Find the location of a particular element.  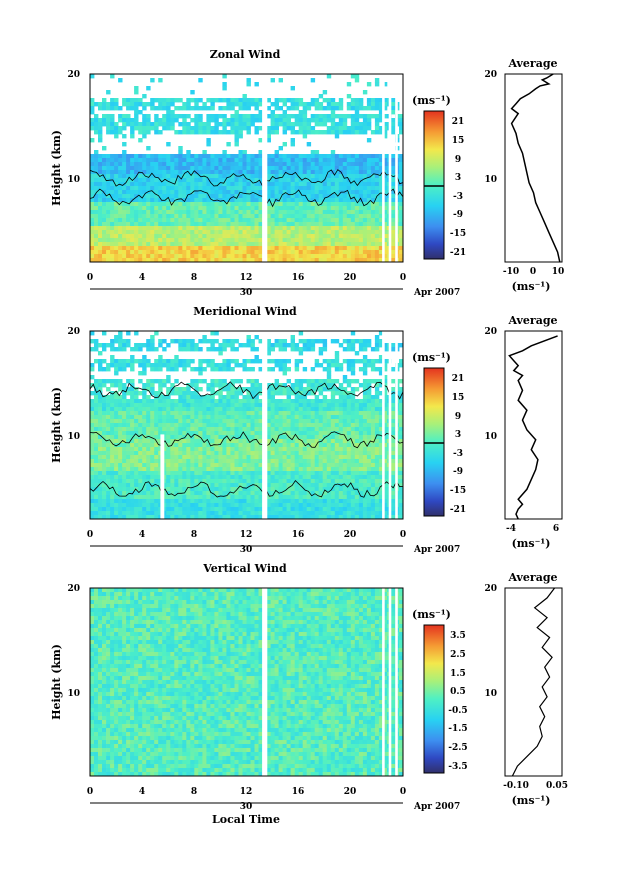

profile-frame is located at coordinates (533, 168).